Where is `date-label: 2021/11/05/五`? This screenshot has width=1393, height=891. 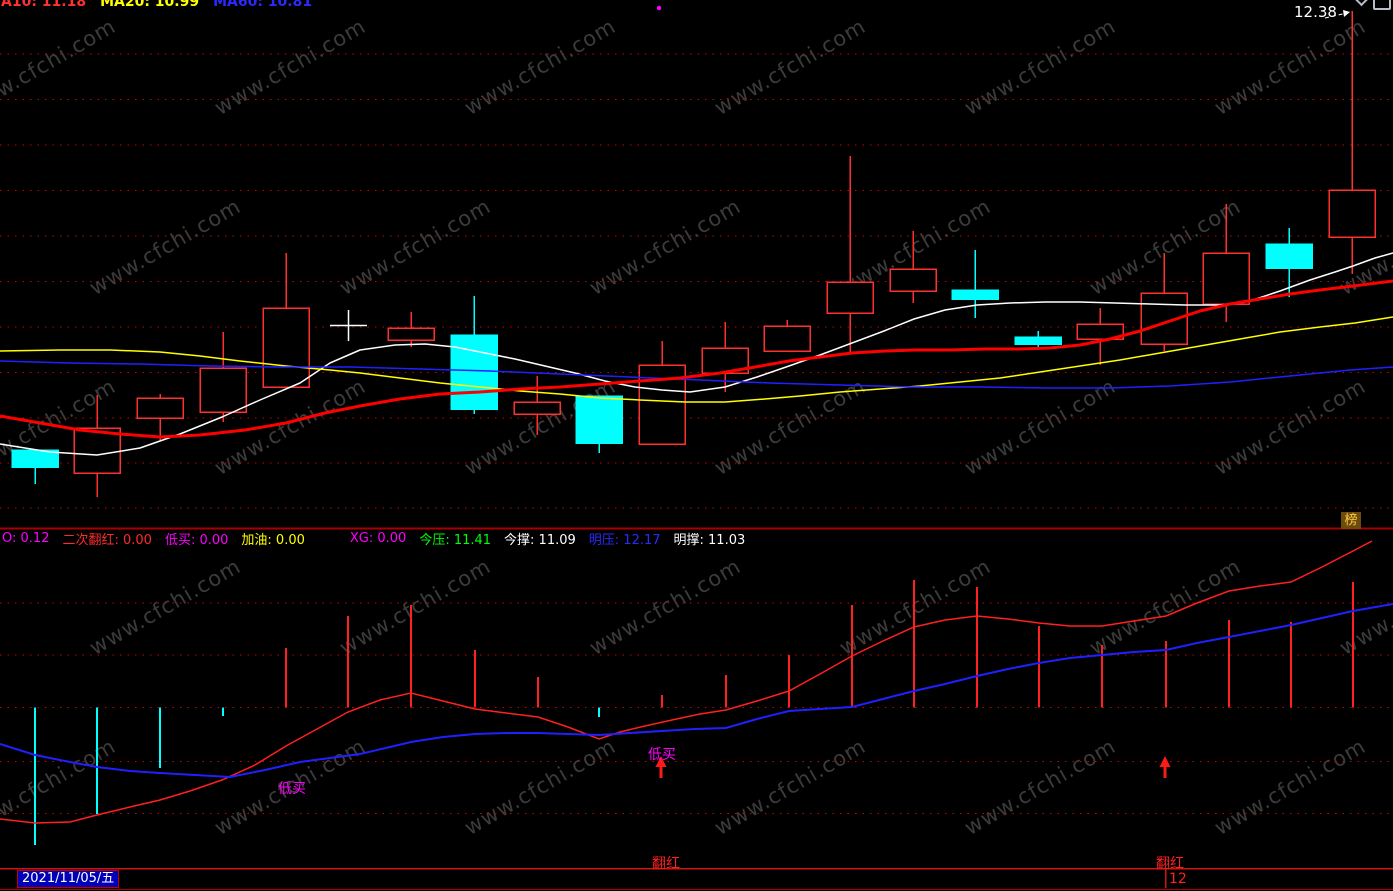
date-label: 2021/11/05/五 is located at coordinates (68, 879).